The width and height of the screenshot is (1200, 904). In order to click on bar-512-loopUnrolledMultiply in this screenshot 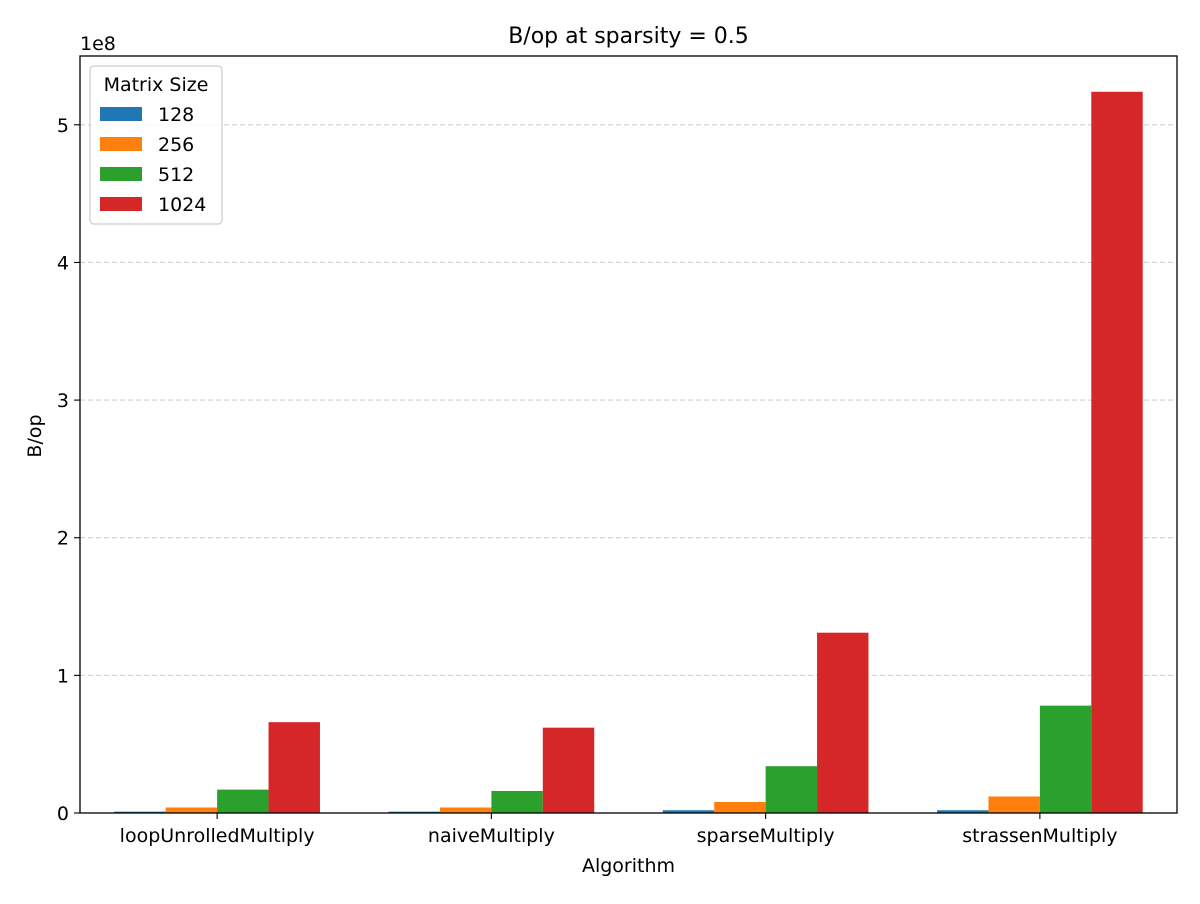, I will do `click(243, 801)`.